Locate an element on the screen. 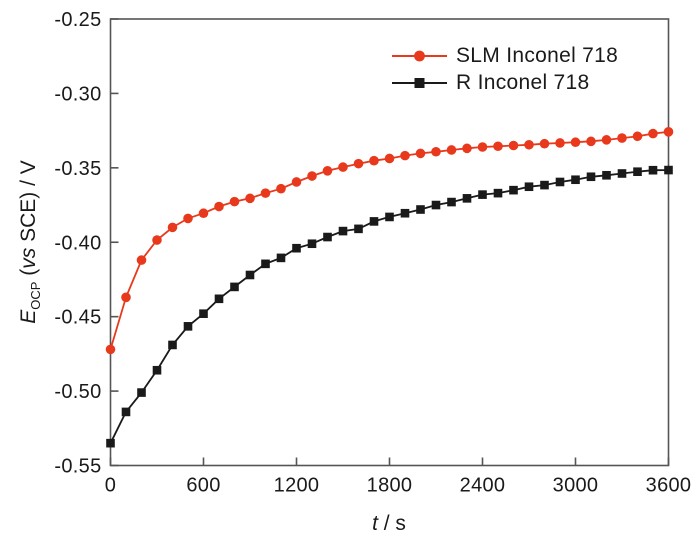  x-tick-label: 1800 is located at coordinates (390, 486).